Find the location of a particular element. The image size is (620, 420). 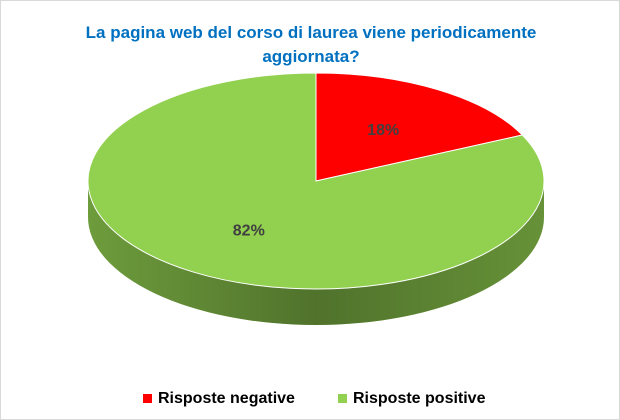

data-label: 82% is located at coordinates (249, 230).